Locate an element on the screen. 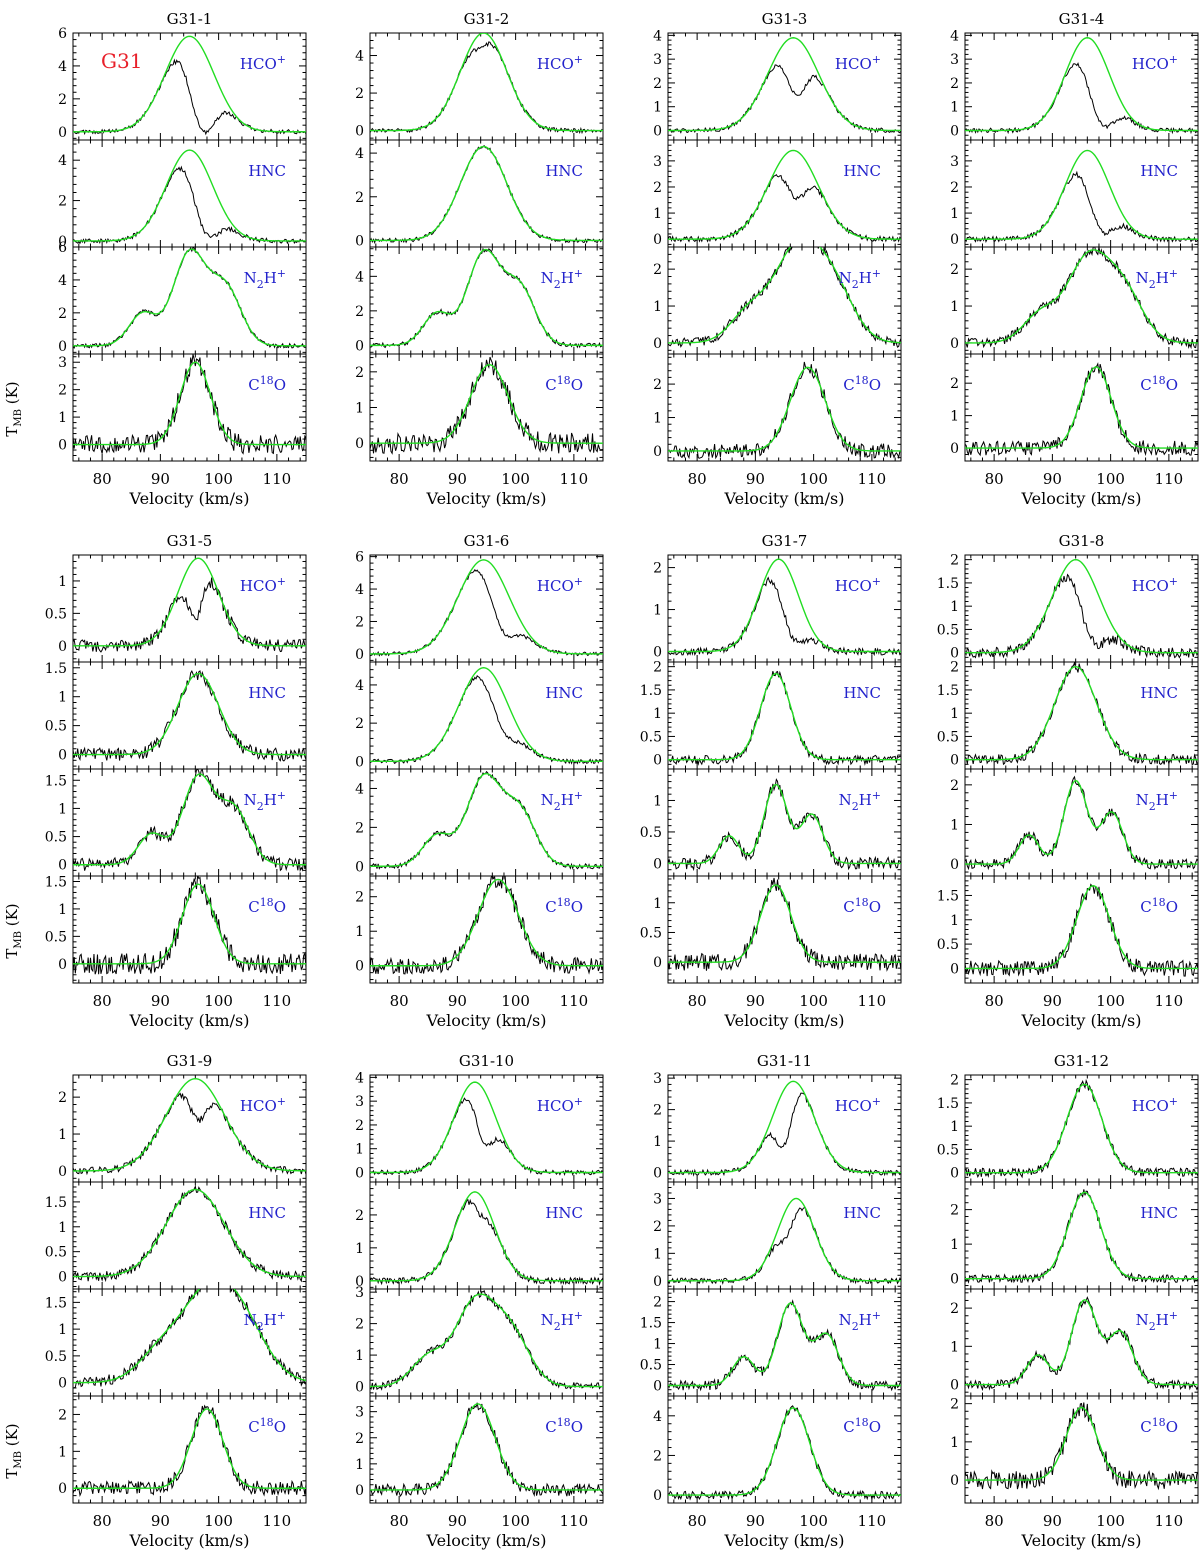 The width and height of the screenshot is (1200, 1565). subplot-hnc: 0 1 2 HNC is located at coordinates (479, 1235).